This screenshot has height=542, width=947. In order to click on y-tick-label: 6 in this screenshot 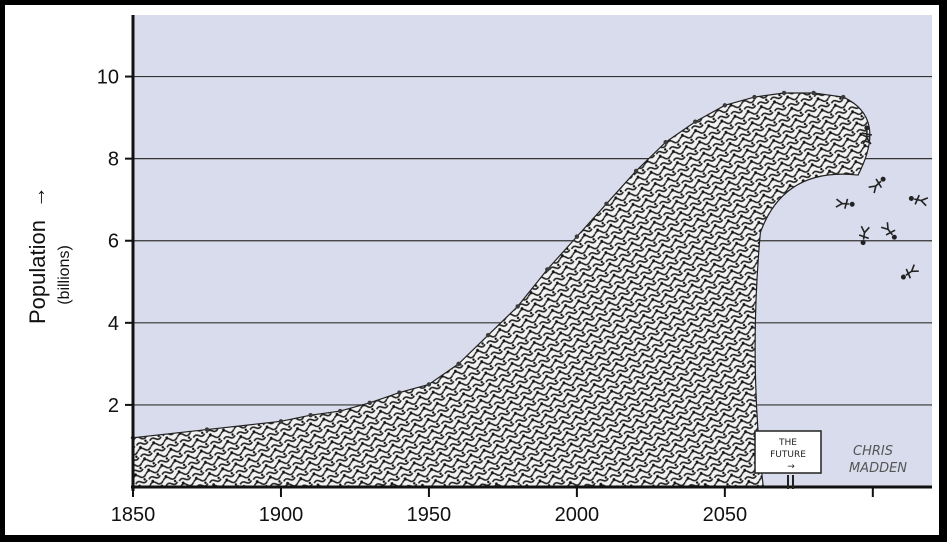, I will do `click(113, 242)`.